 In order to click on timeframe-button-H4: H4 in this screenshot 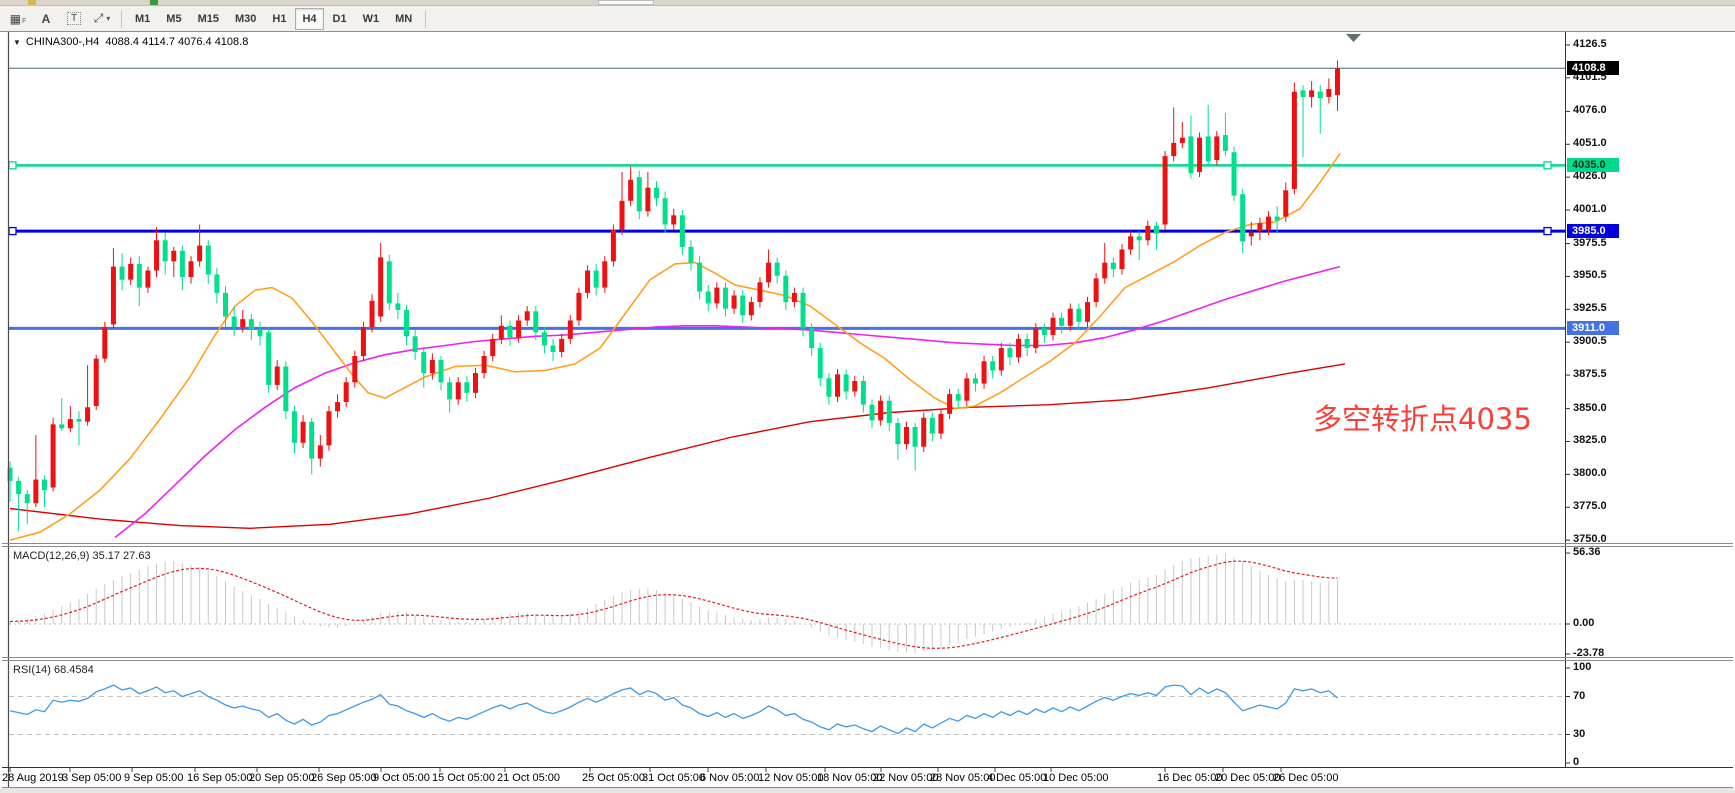, I will do `click(309, 18)`.